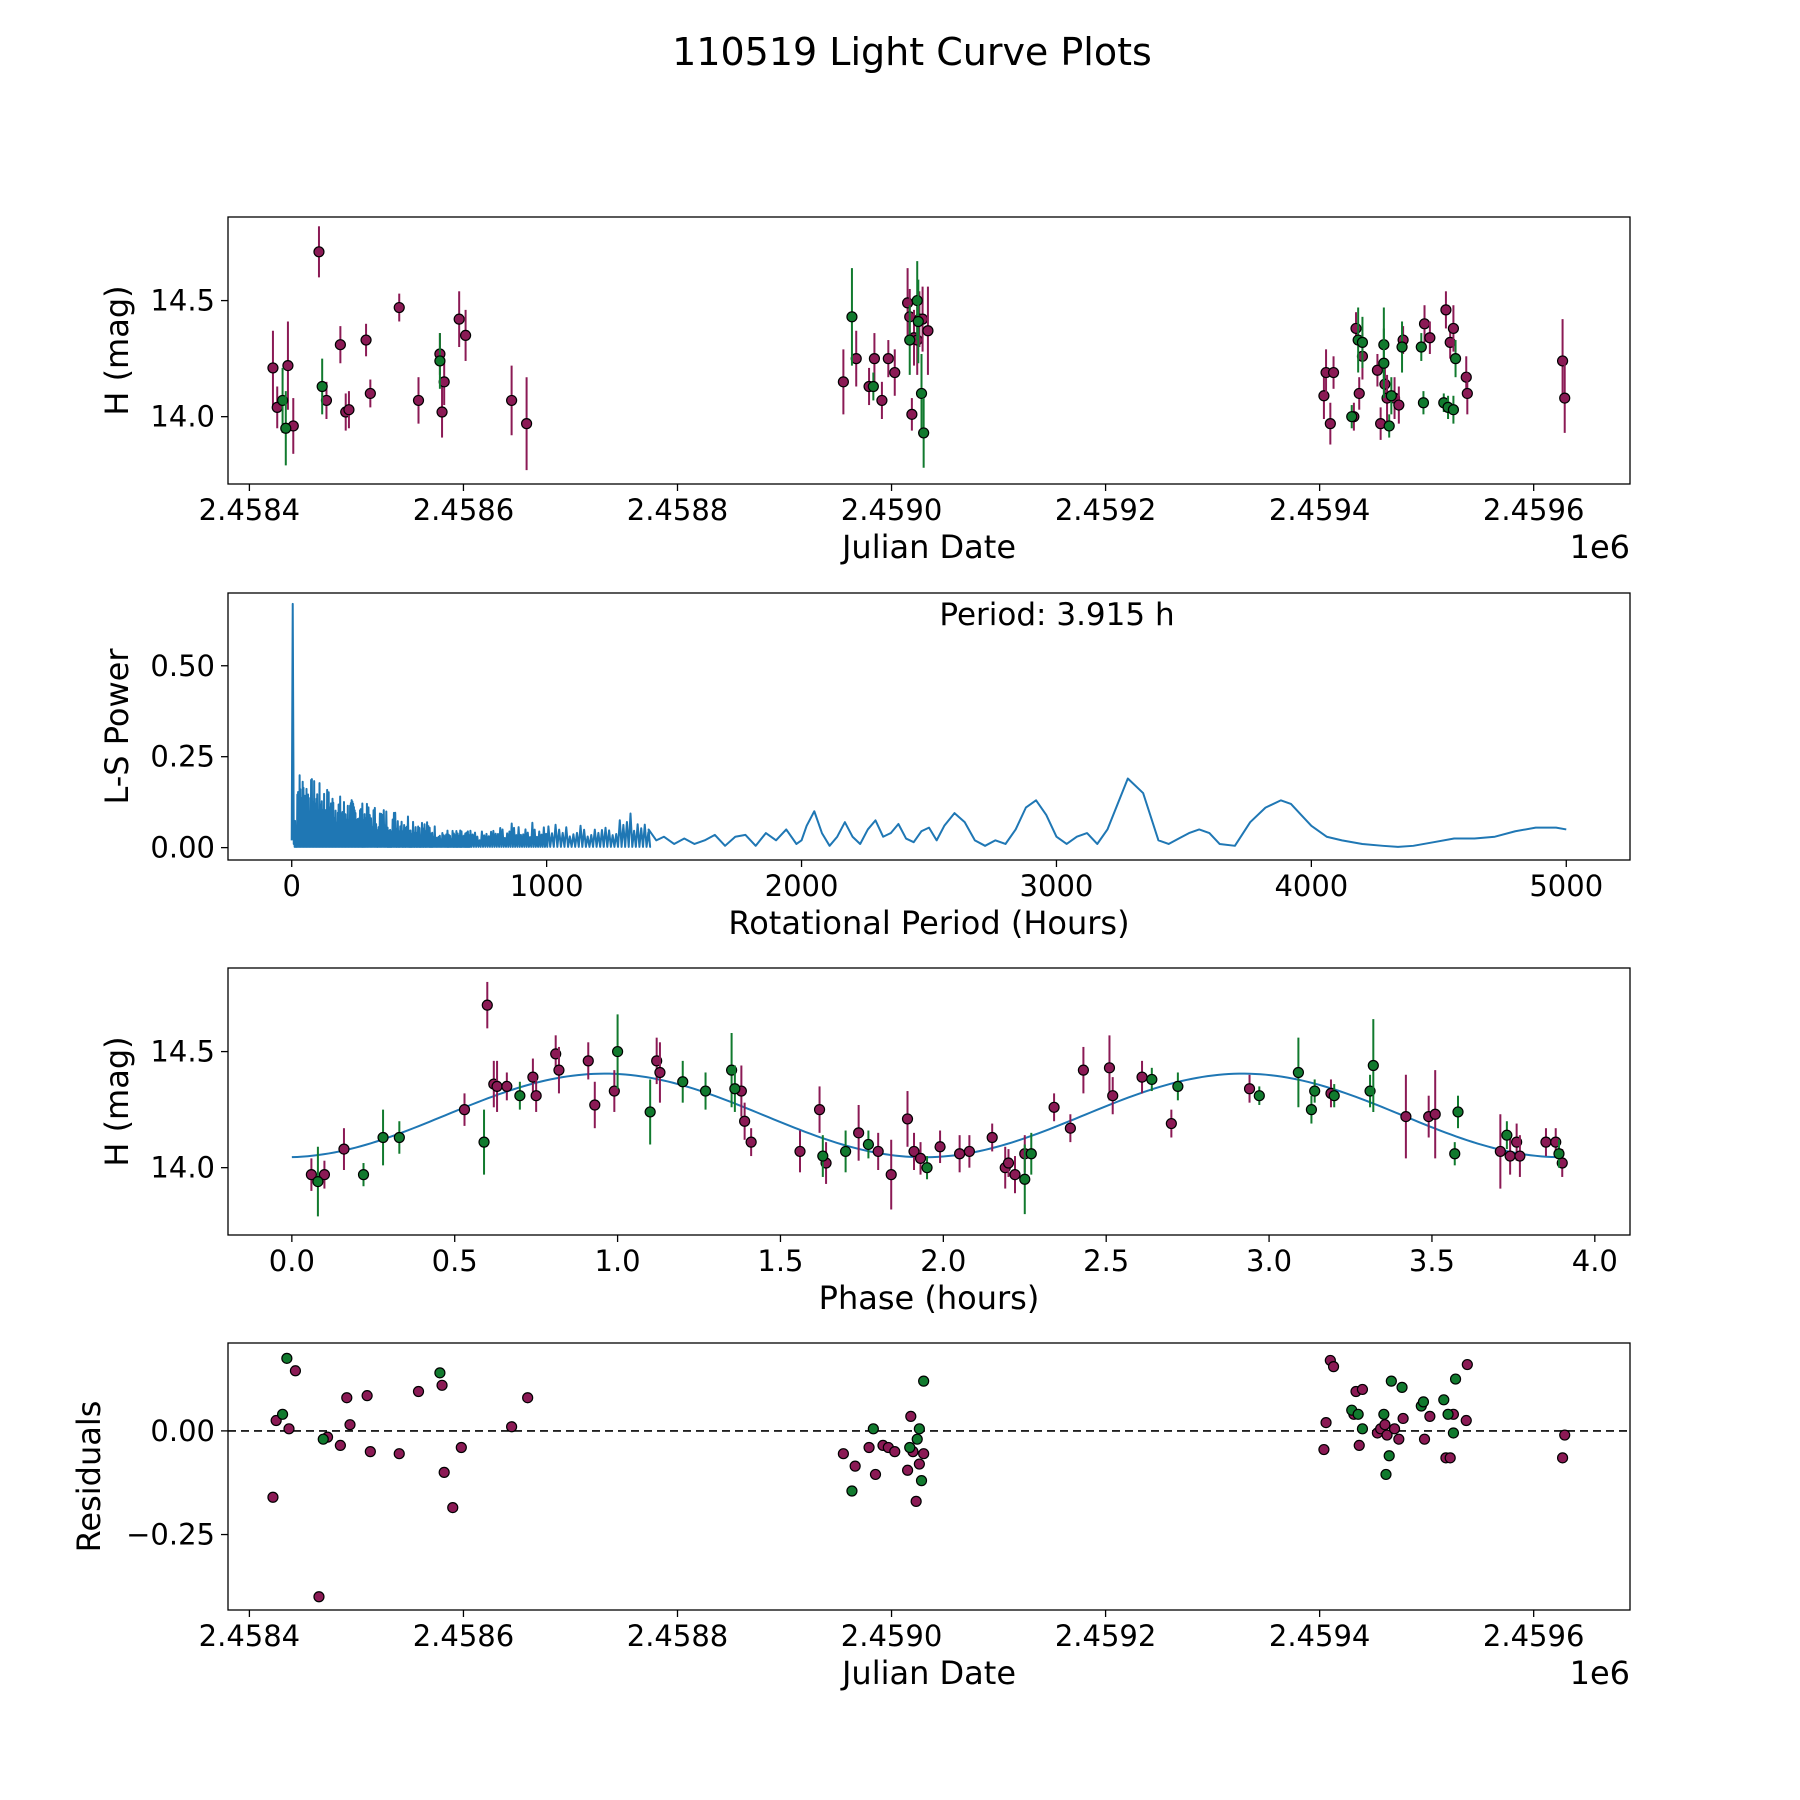 This screenshot has height=1800, width=1800. I want to click on y-tick-label: 14.0, so click(182, 417).